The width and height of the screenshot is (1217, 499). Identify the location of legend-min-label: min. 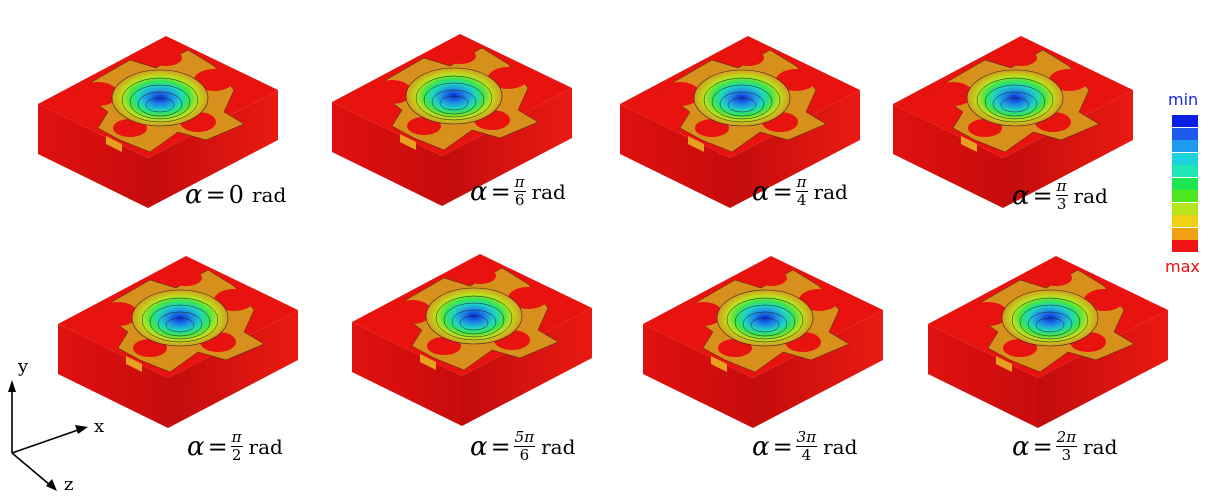
(1183, 99).